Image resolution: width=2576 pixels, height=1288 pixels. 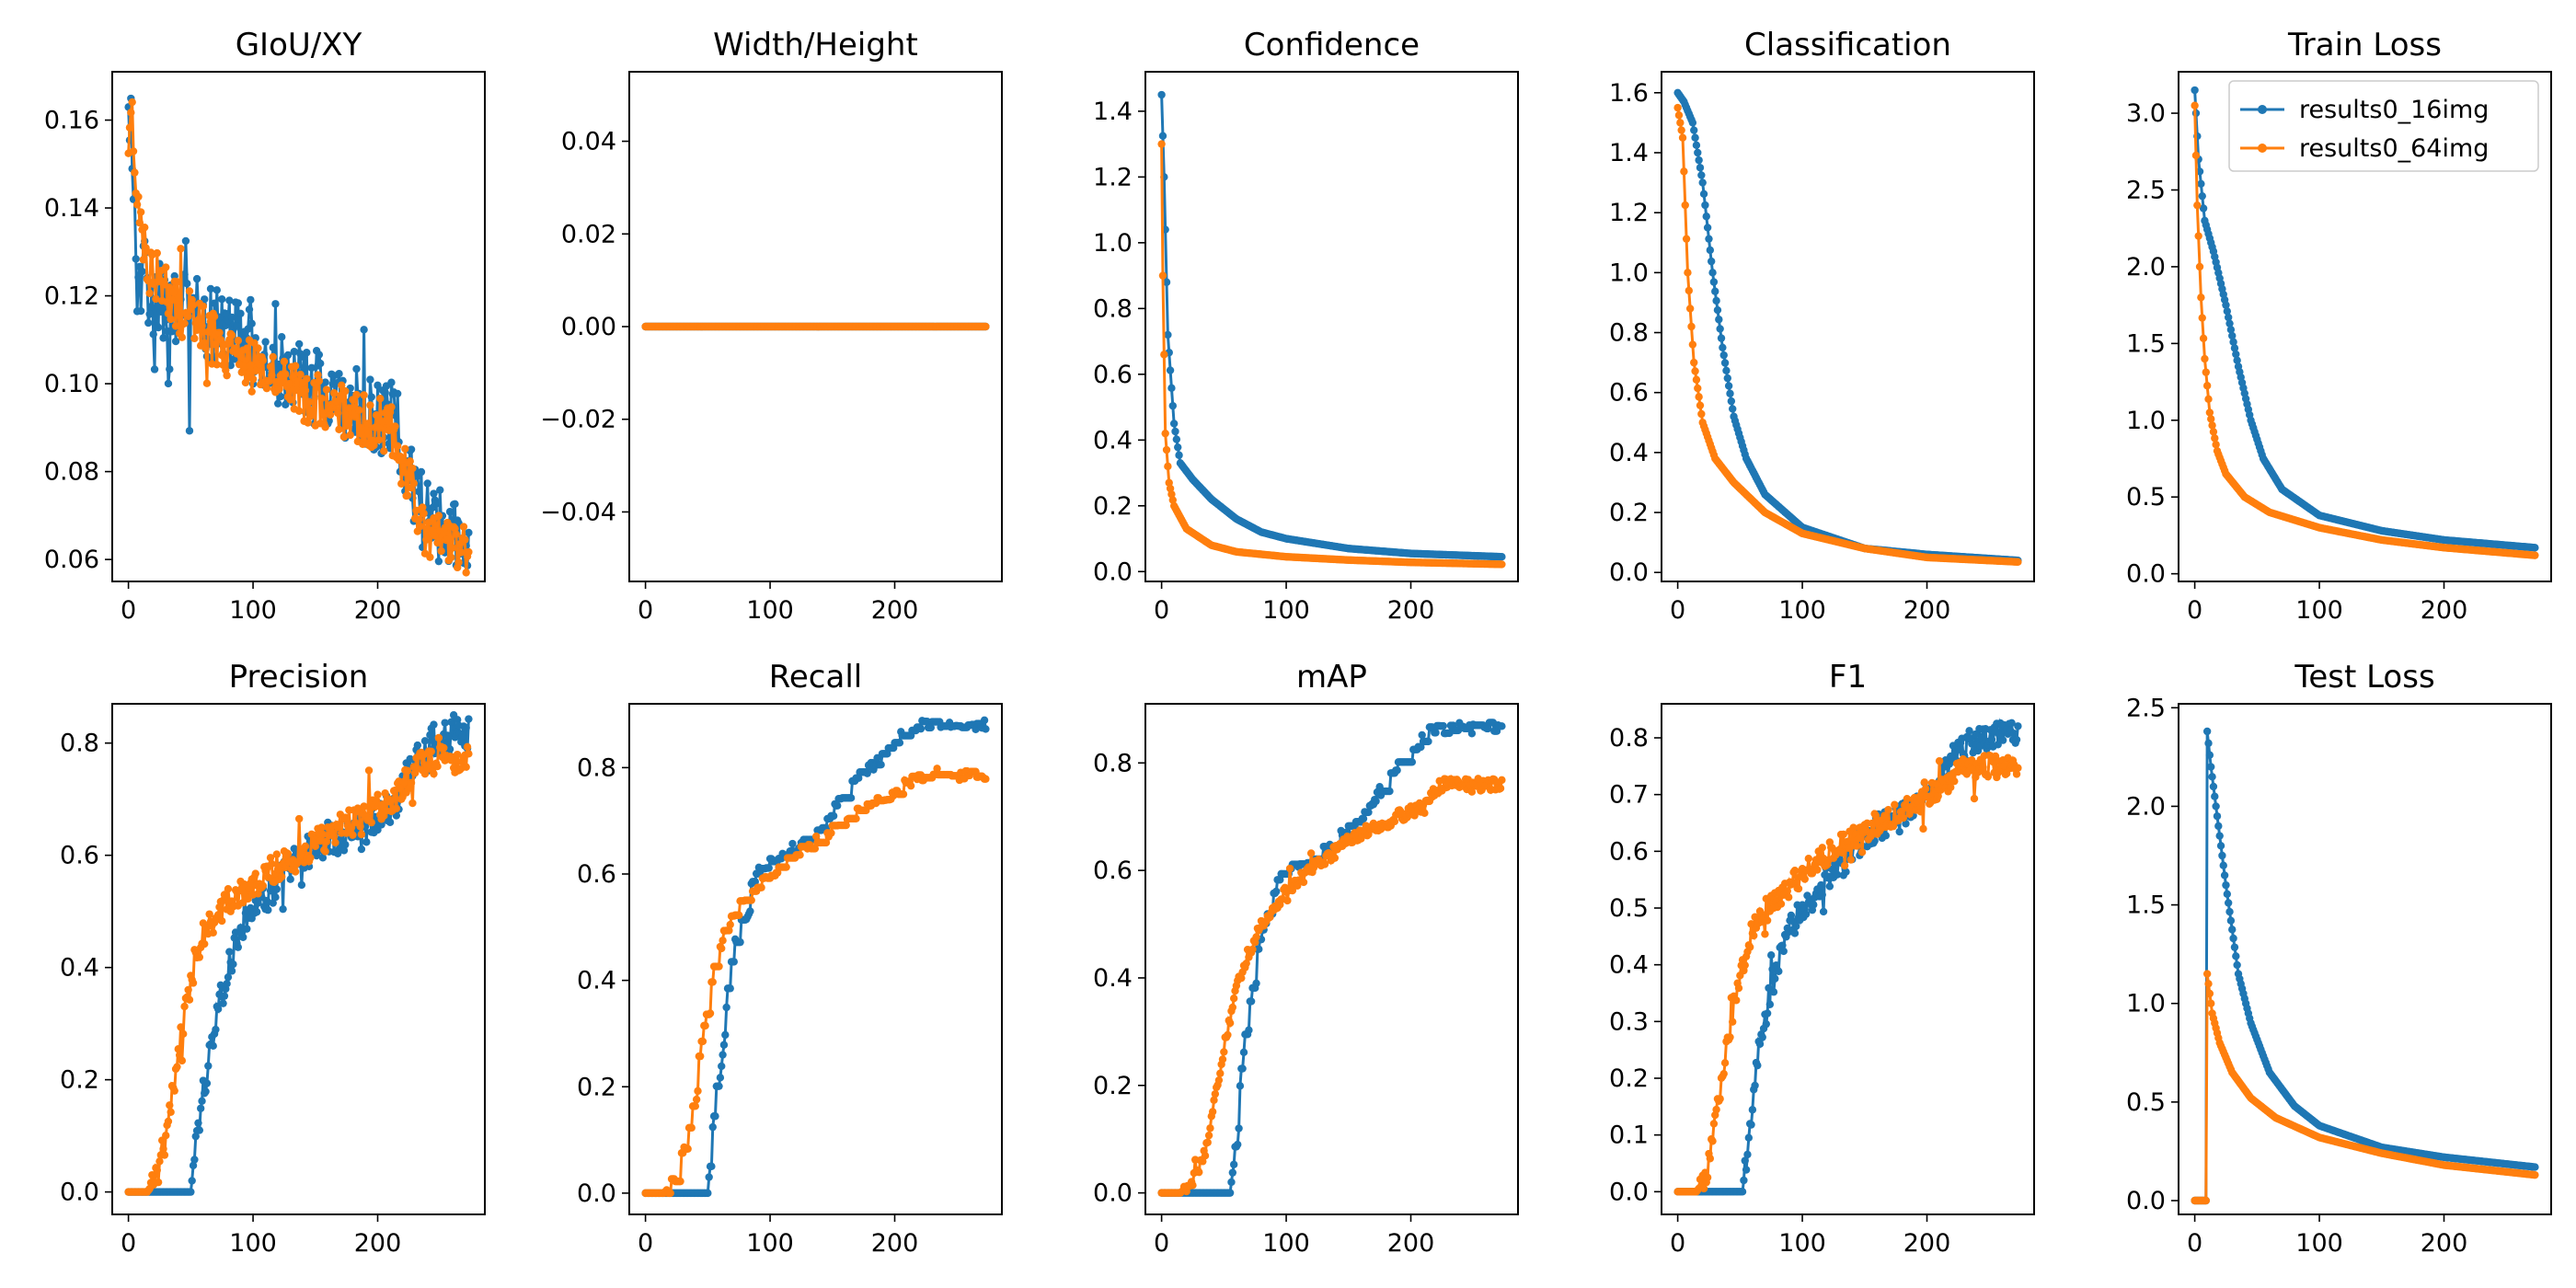 I want to click on y-tick-label: 1.2, so click(x=1113, y=177).